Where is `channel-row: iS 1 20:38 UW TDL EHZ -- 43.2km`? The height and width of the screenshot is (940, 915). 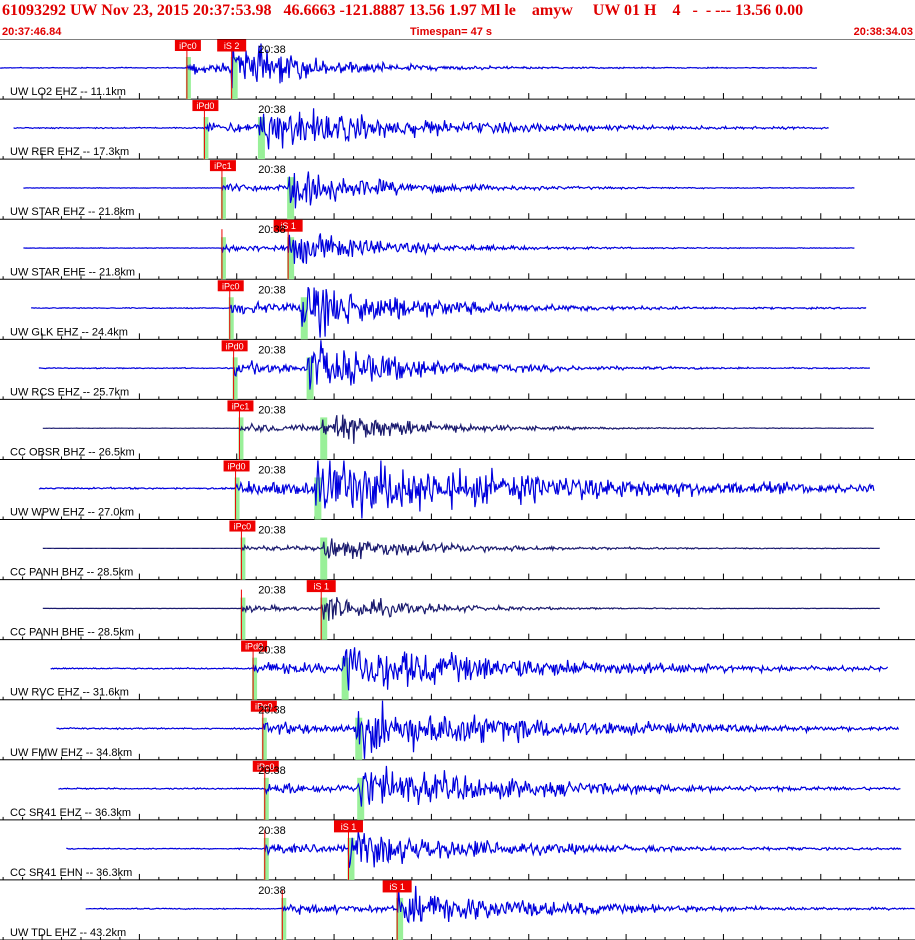
channel-row: iS 1 20:38 UW TDL EHZ -- 43.2km is located at coordinates (457, 910).